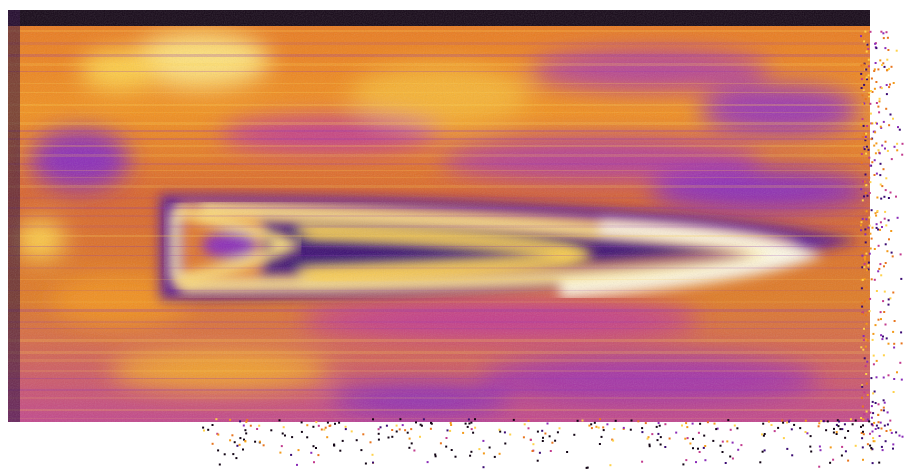  I want to click on speckled-right-edge, so click(882, 241).